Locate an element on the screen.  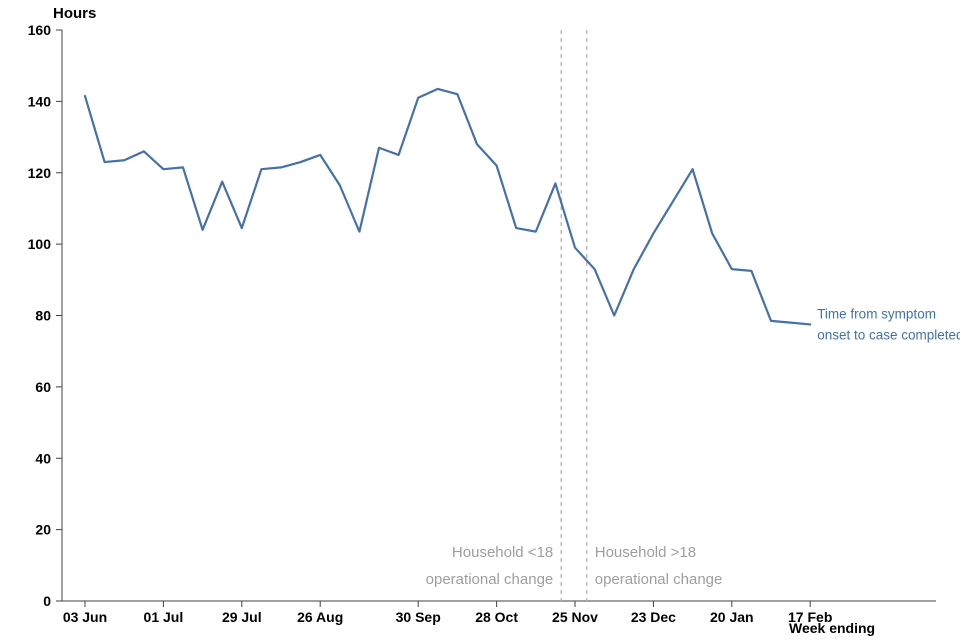
x-tick-label: 30 Sep is located at coordinates (418, 617).